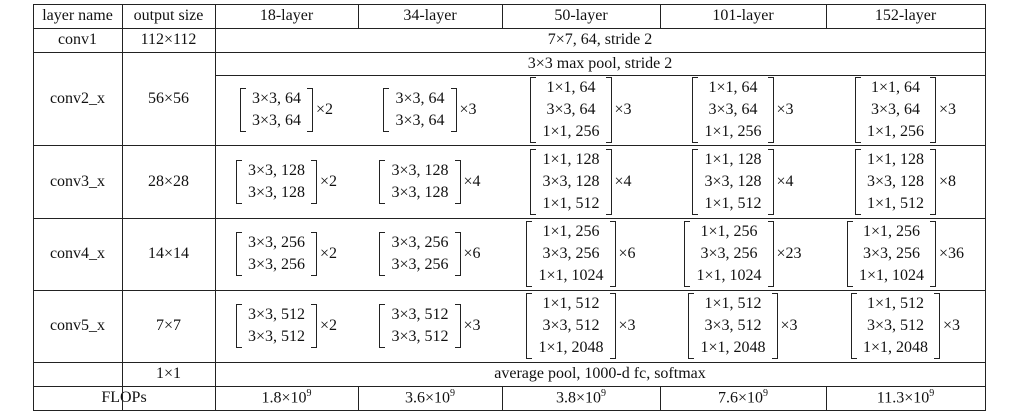 Image resolution: width=1022 pixels, height=416 pixels. Describe the element at coordinates (895, 347) in the screenshot. I see `block-line: 1×1, 2048` at that location.